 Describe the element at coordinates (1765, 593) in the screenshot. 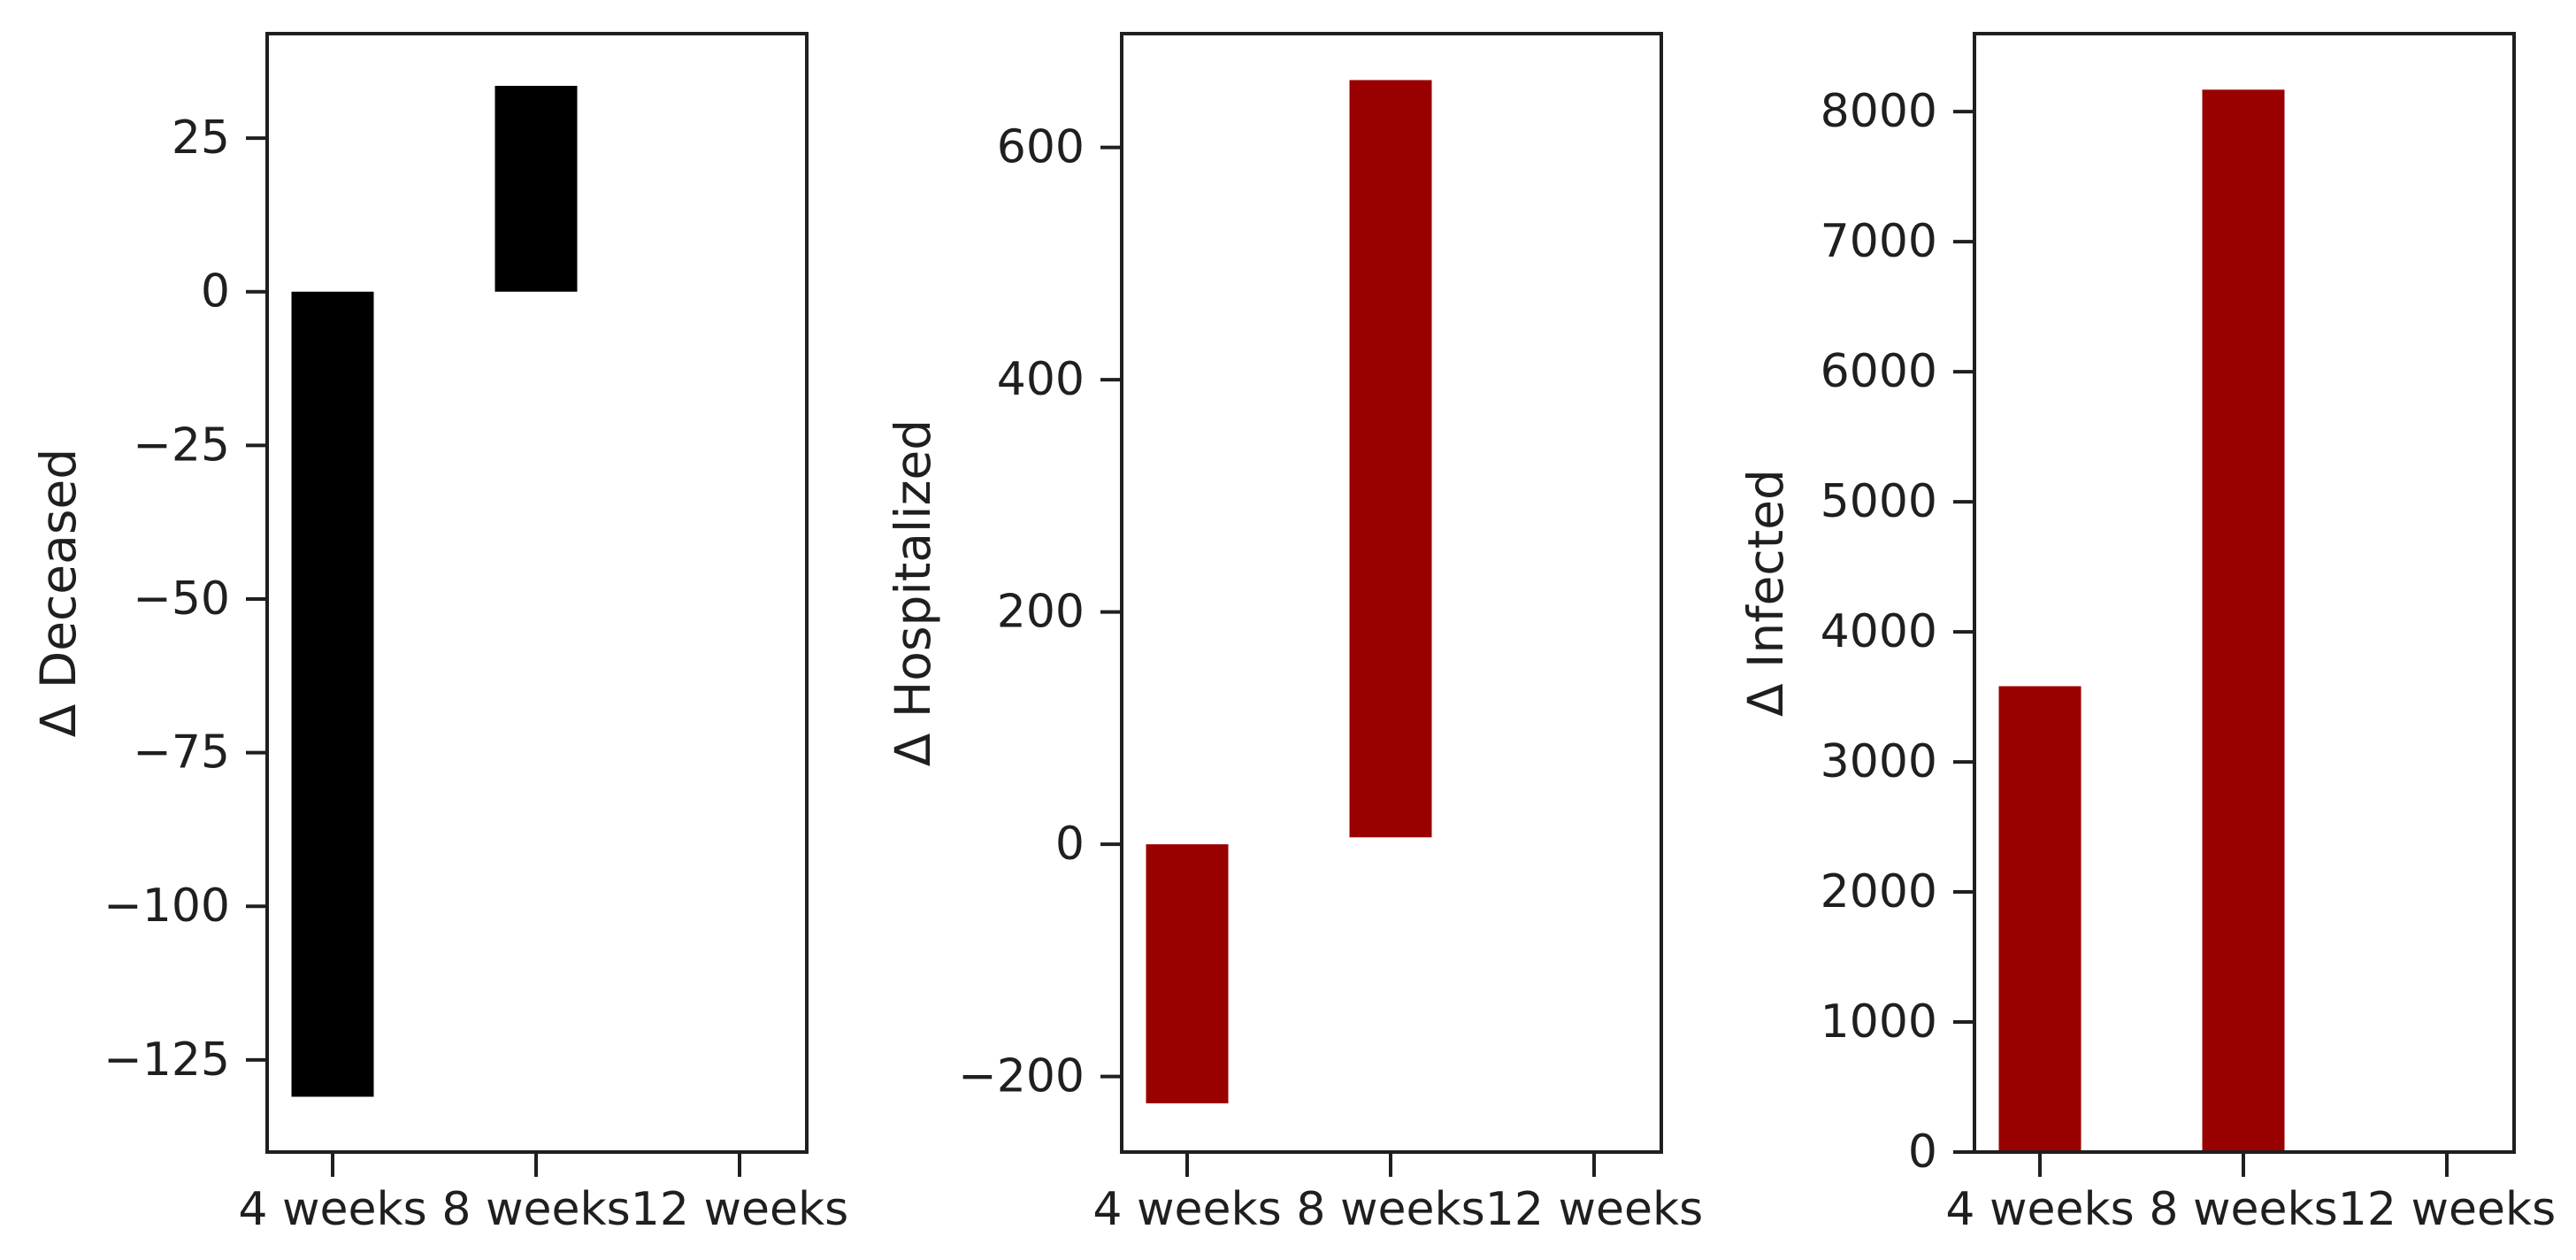

I see `y-axis-label: Δ Infected` at that location.